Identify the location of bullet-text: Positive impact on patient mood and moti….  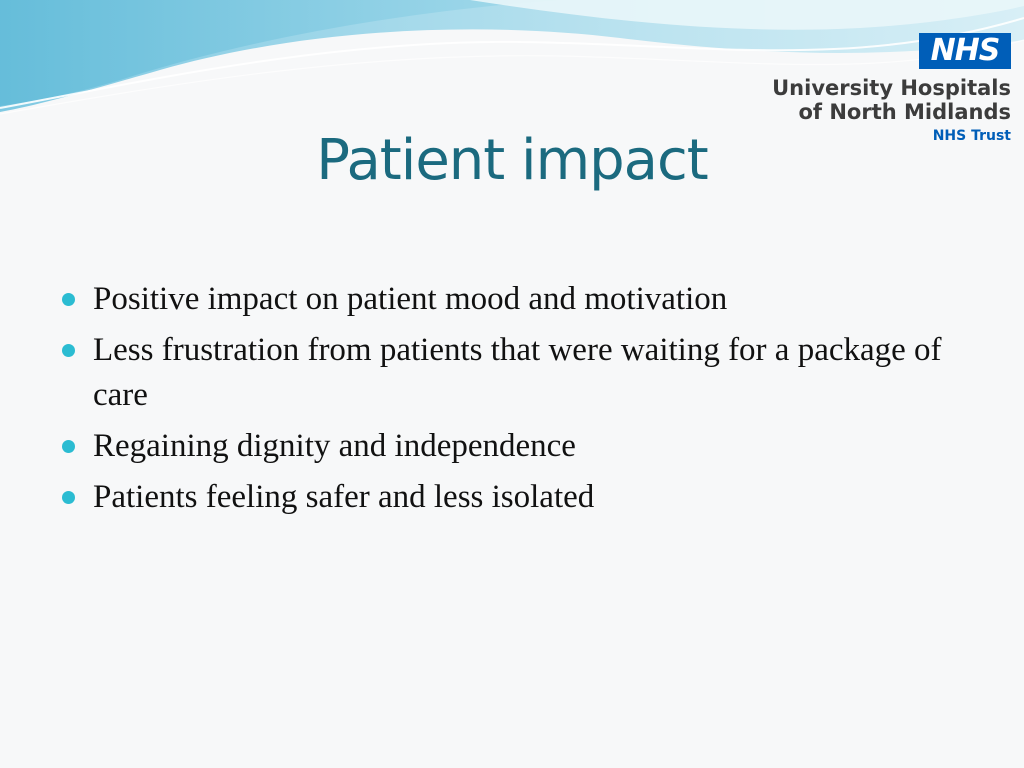
(410, 299).